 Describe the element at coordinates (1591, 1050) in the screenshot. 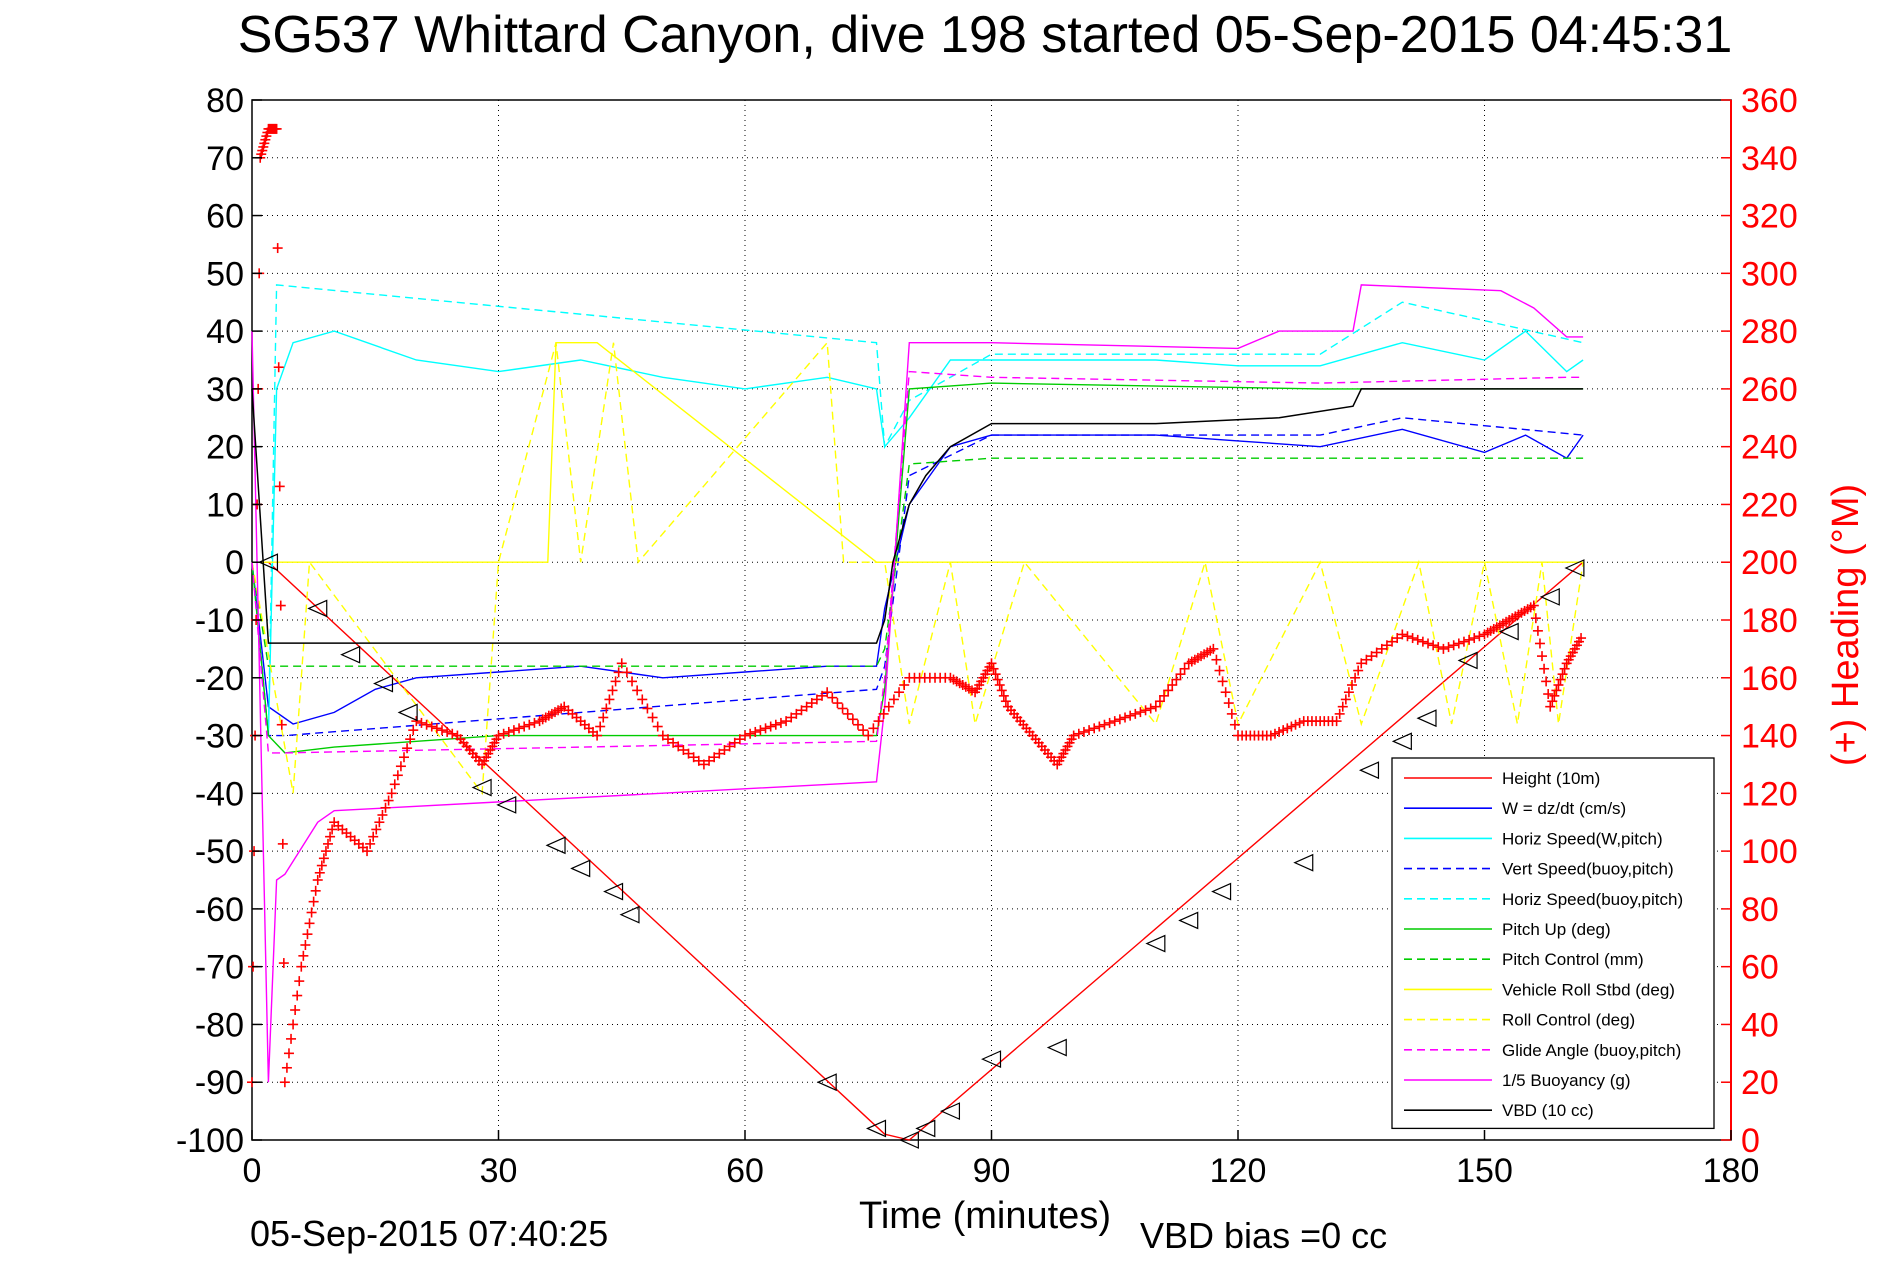

I see `legend-entry-9: Glide Angle (buoy,pitch)` at that location.